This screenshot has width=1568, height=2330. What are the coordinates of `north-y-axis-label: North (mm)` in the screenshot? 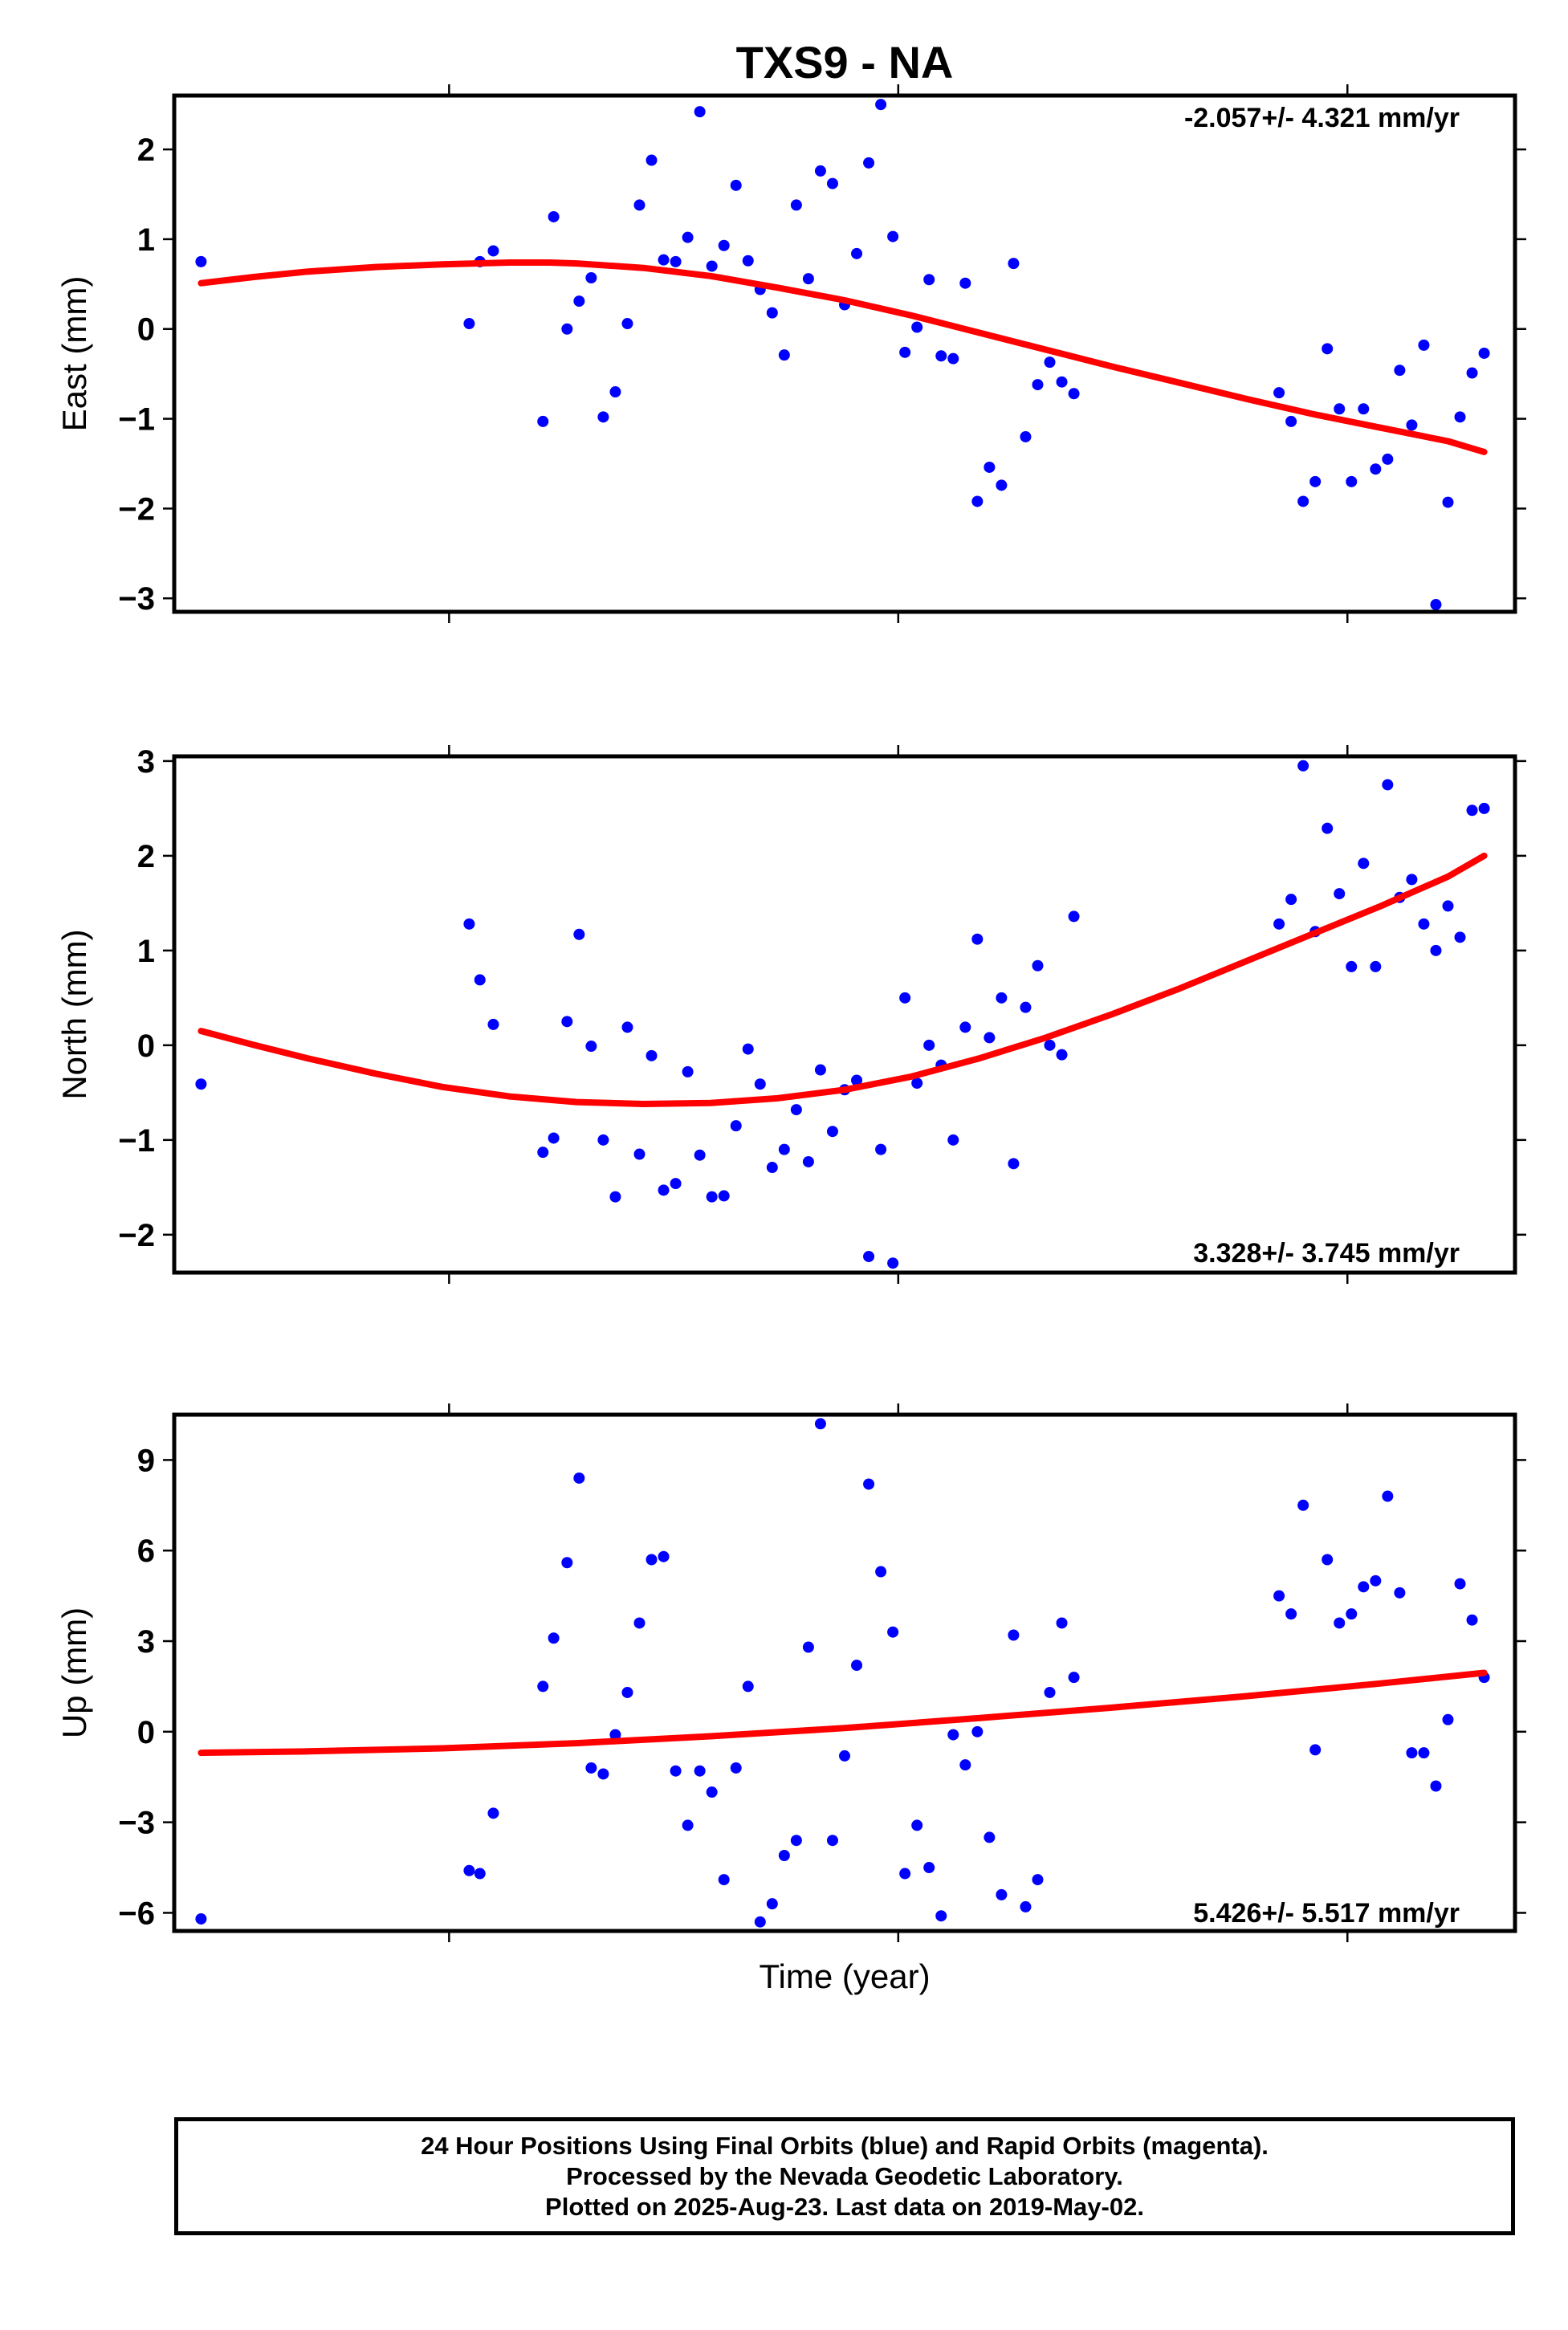 It's located at (74, 1014).